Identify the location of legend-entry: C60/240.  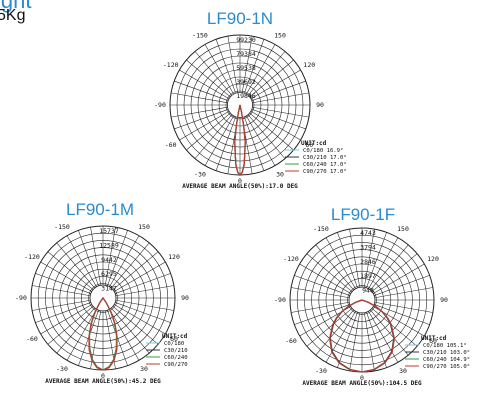
(176, 358).